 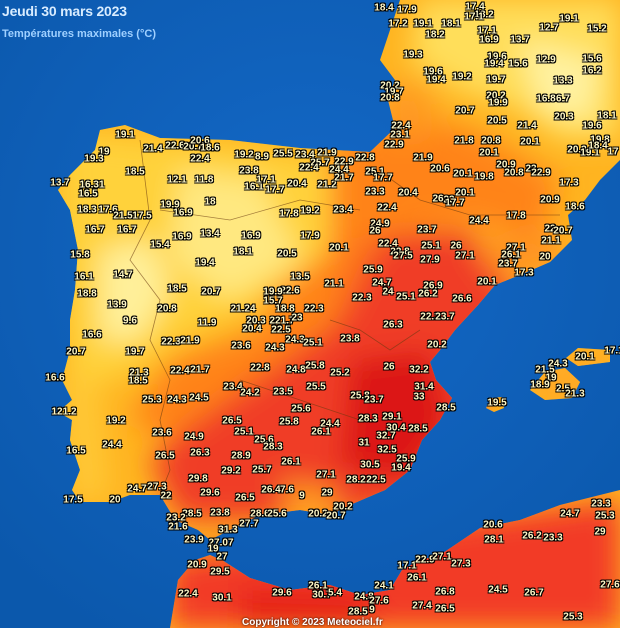 What do you see at coordinates (210, 493) in the screenshot?
I see `temperature-value: 29.6` at bounding box center [210, 493].